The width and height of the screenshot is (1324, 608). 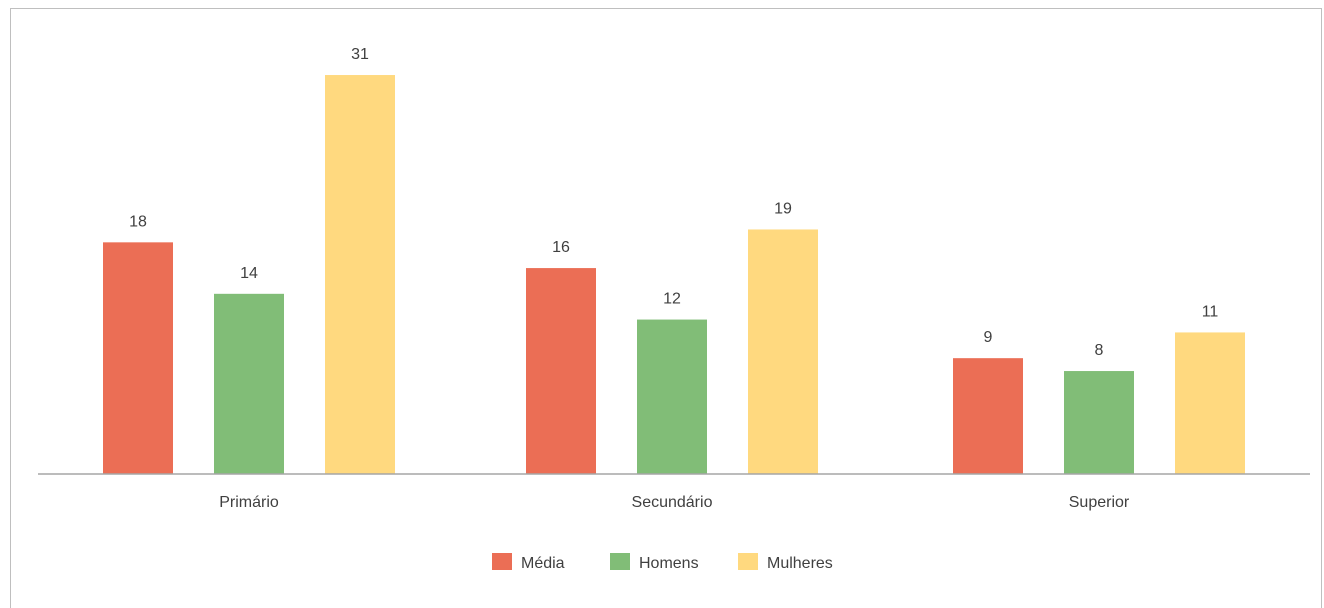 What do you see at coordinates (138, 221) in the screenshot?
I see `value-label-primario-media: 18` at bounding box center [138, 221].